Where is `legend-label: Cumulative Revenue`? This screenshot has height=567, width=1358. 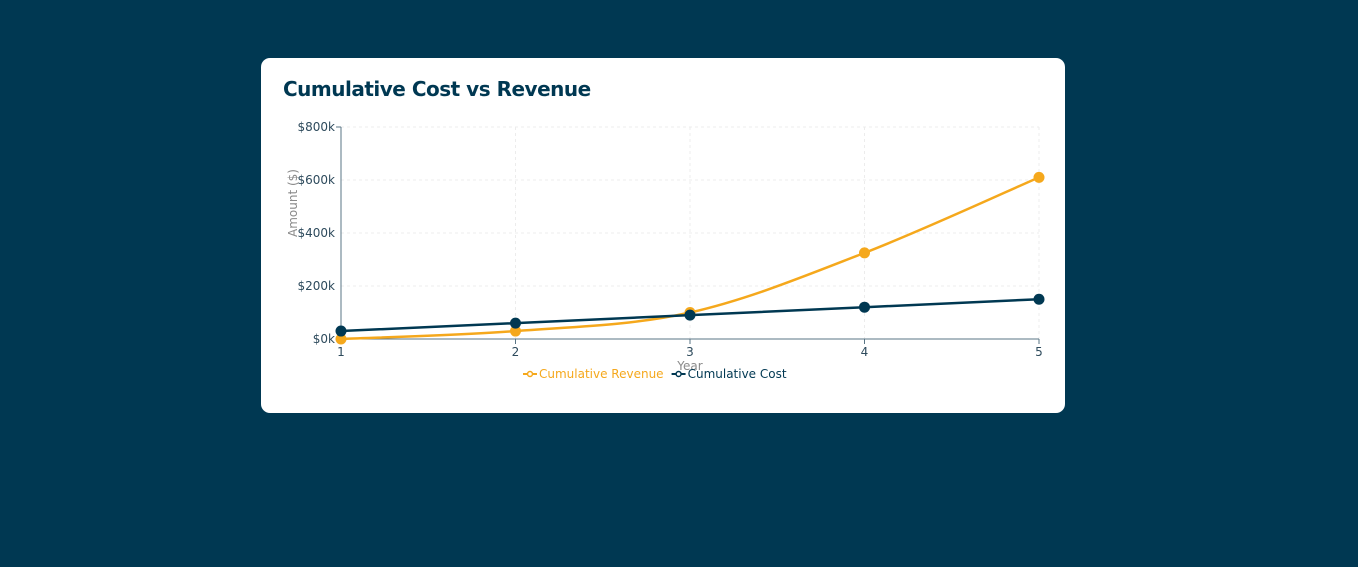
legend-label: Cumulative Revenue is located at coordinates (601, 374).